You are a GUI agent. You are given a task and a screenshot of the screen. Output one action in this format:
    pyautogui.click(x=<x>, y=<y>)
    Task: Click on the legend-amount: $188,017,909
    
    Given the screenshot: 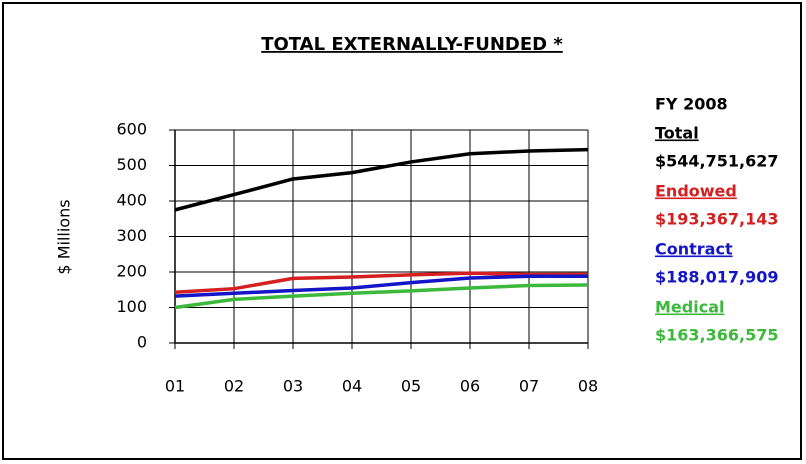 What is the action you would take?
    pyautogui.click(x=716, y=277)
    